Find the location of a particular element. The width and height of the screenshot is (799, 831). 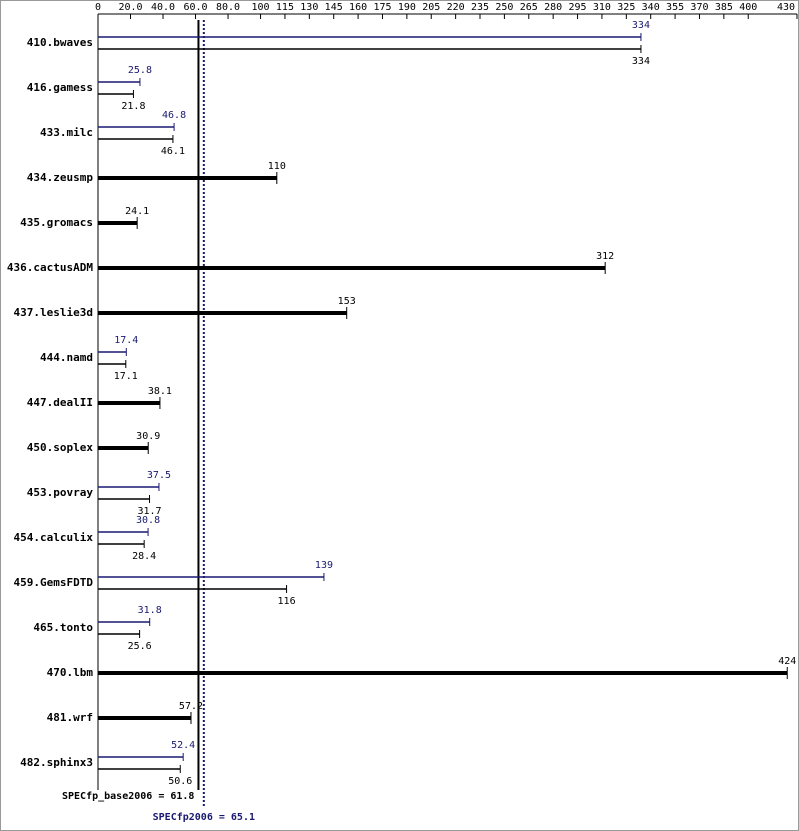

x-tick-label: 325 is located at coordinates (626, 7).